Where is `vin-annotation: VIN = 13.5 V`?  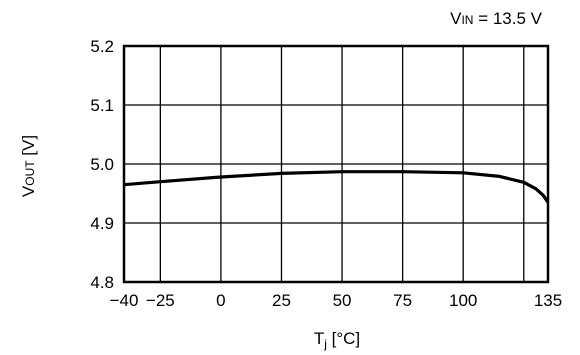 vin-annotation: VIN = 13.5 V is located at coordinates (496, 18).